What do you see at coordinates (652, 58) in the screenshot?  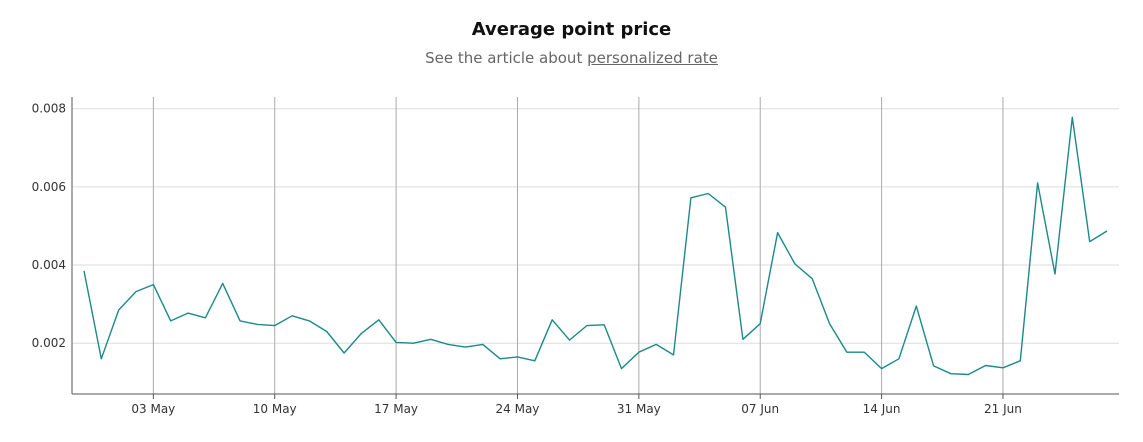 I see `personalized-rate-link: personalized rate` at bounding box center [652, 58].